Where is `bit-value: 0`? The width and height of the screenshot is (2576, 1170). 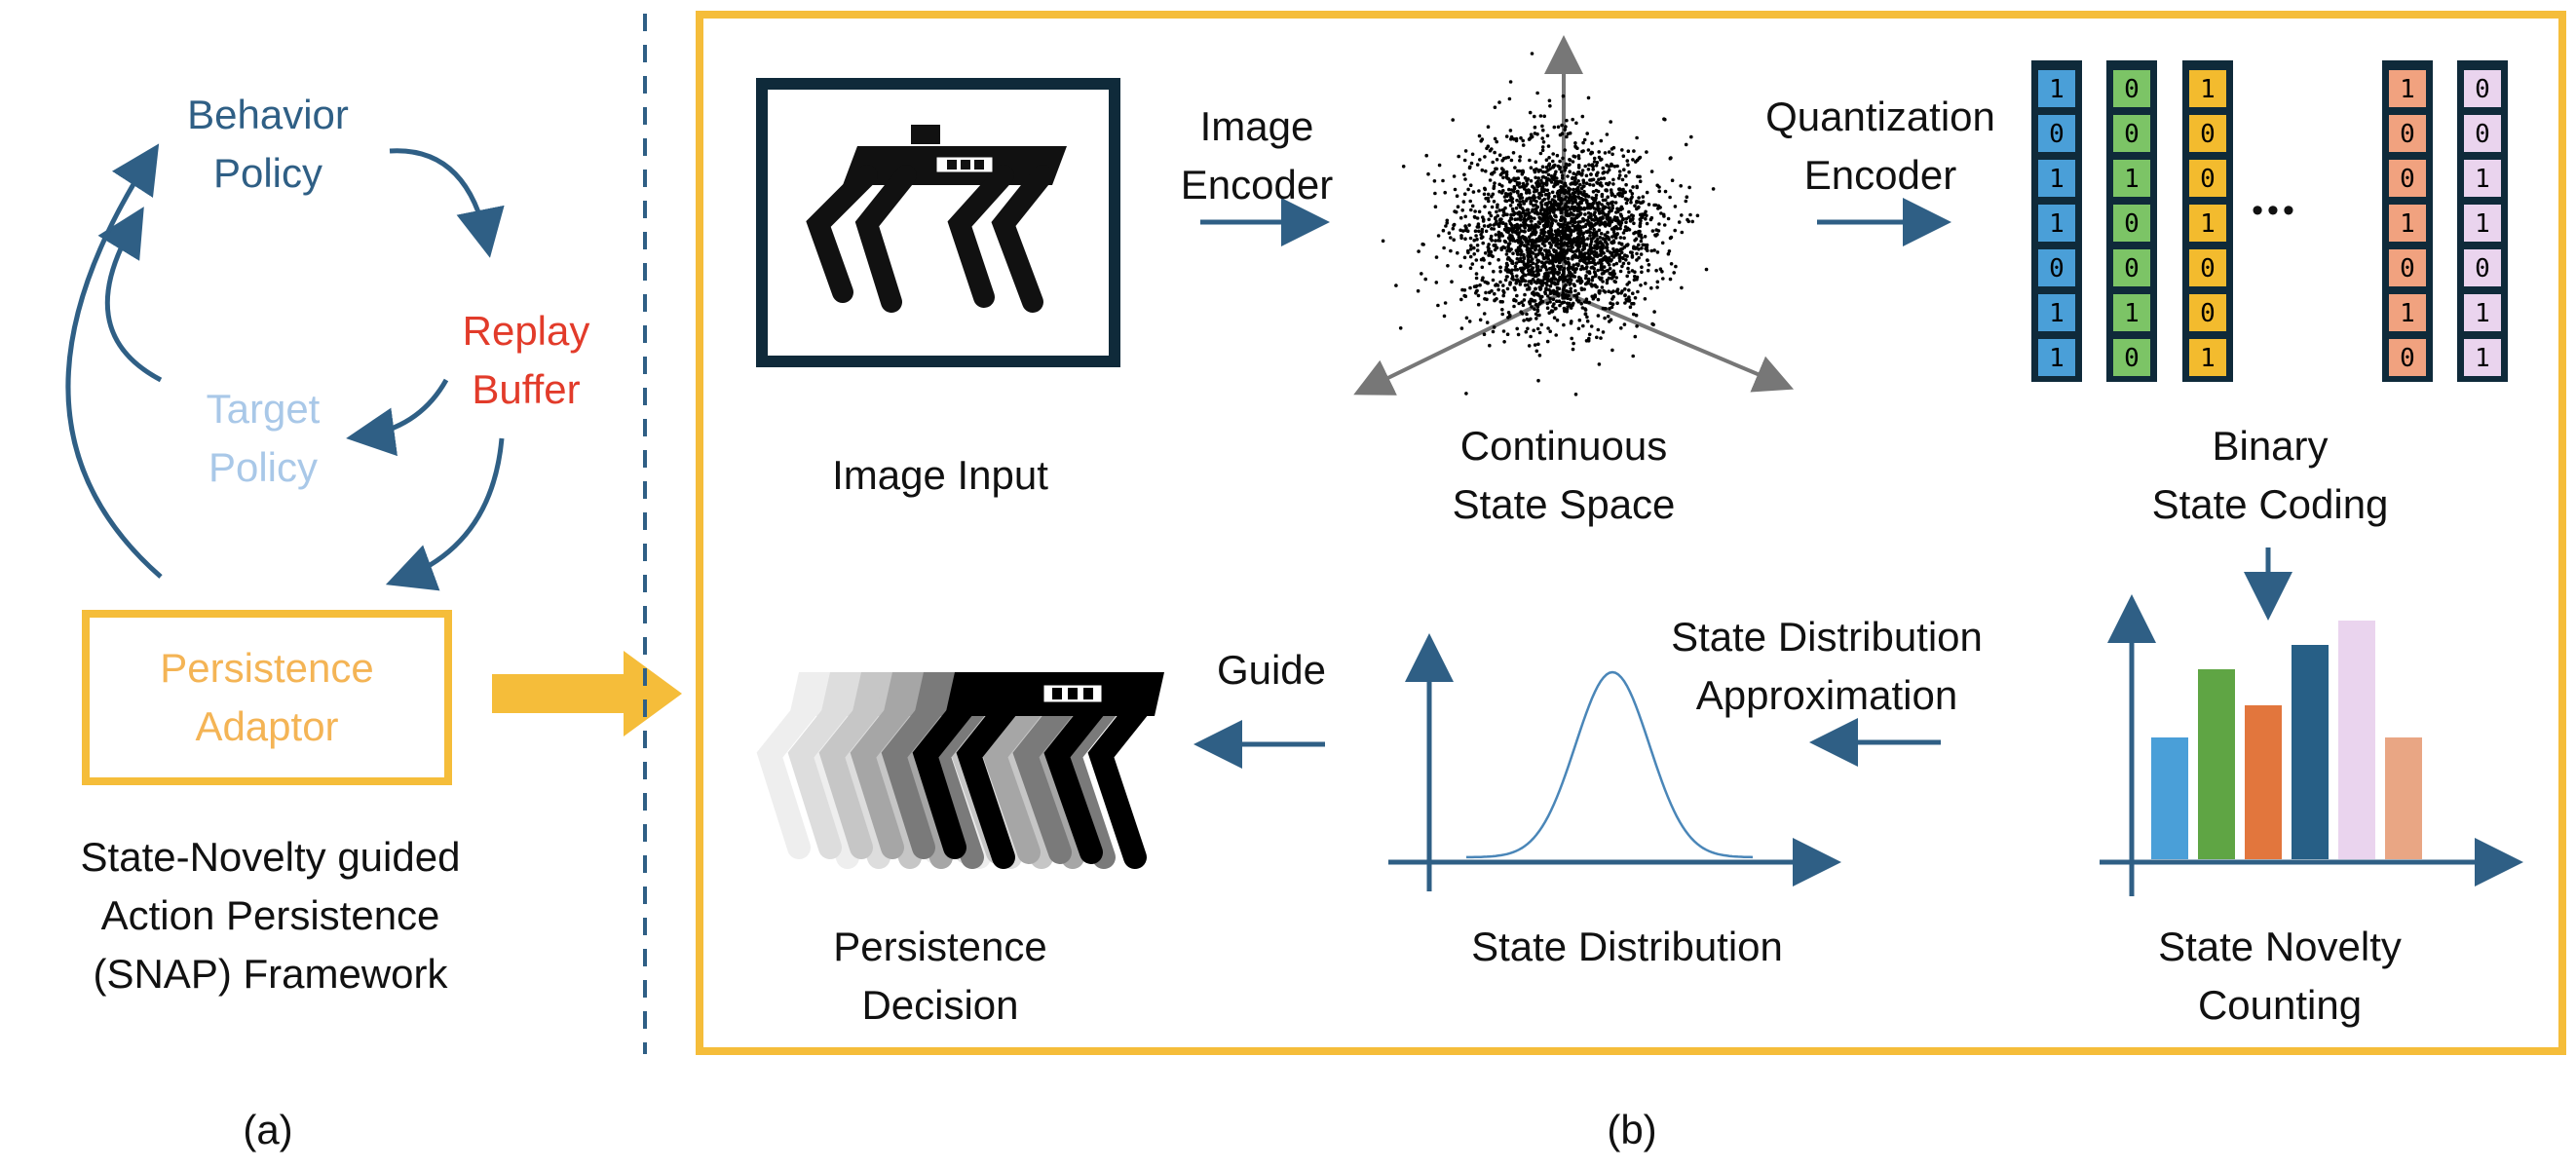
bit-value: 0 is located at coordinates (2208, 268).